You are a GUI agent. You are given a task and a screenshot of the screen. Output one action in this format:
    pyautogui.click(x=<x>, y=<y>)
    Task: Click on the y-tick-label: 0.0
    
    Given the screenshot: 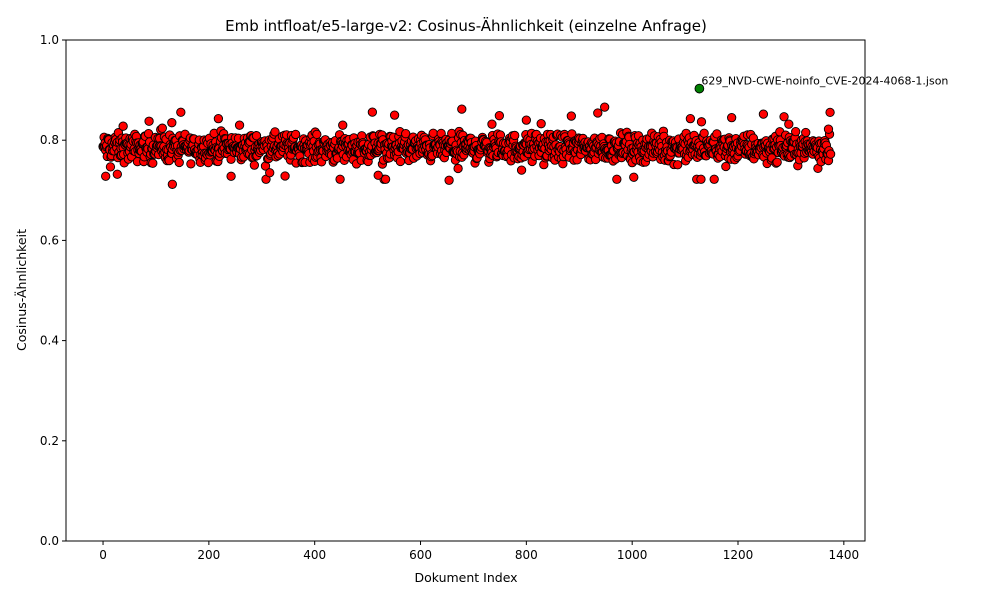 What is the action you would take?
    pyautogui.click(x=49, y=541)
    